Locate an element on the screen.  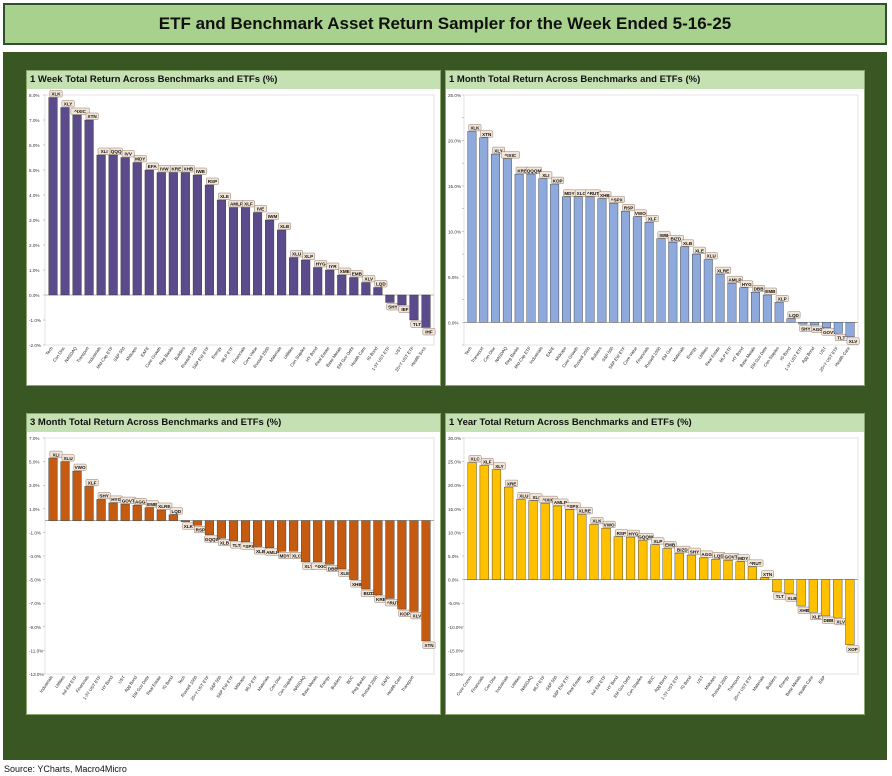
data-label: IEF is located at coordinates (404, 309).